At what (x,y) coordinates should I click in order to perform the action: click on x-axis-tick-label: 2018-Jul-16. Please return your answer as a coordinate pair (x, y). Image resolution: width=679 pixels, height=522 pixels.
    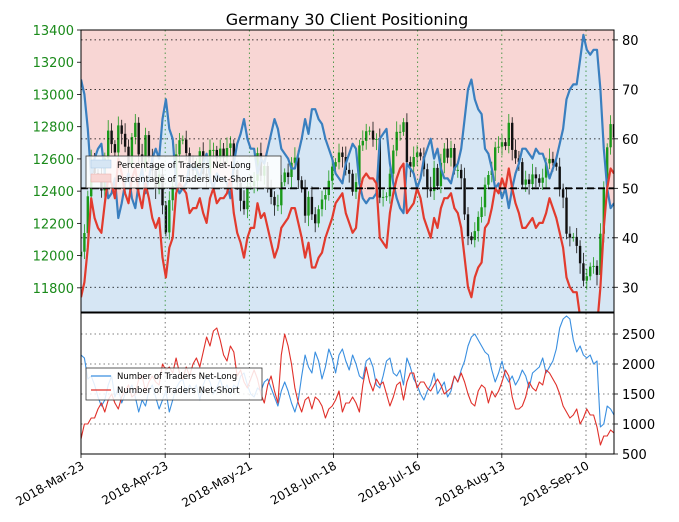
    Looking at the image, I should click on (389, 481).